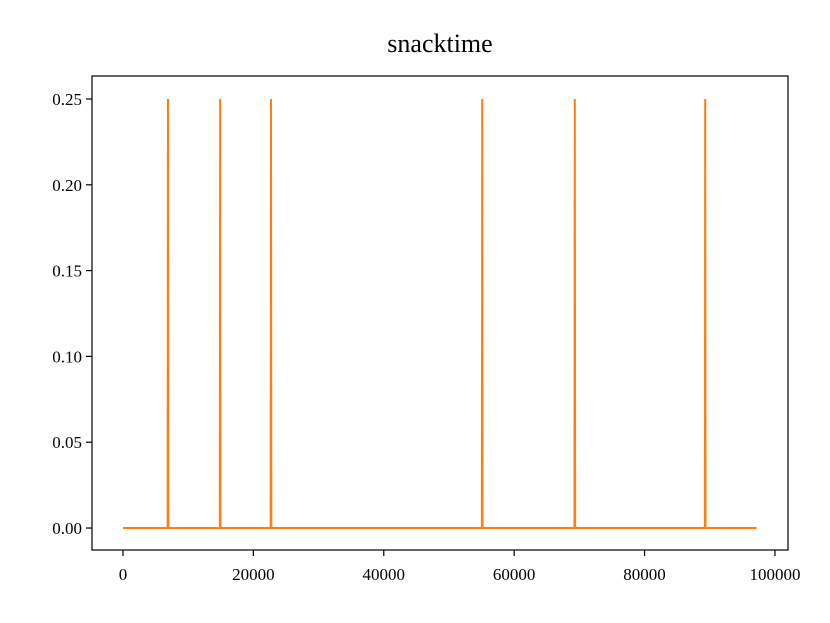  I want to click on y-tick-label: 0.20, so click(67, 185).